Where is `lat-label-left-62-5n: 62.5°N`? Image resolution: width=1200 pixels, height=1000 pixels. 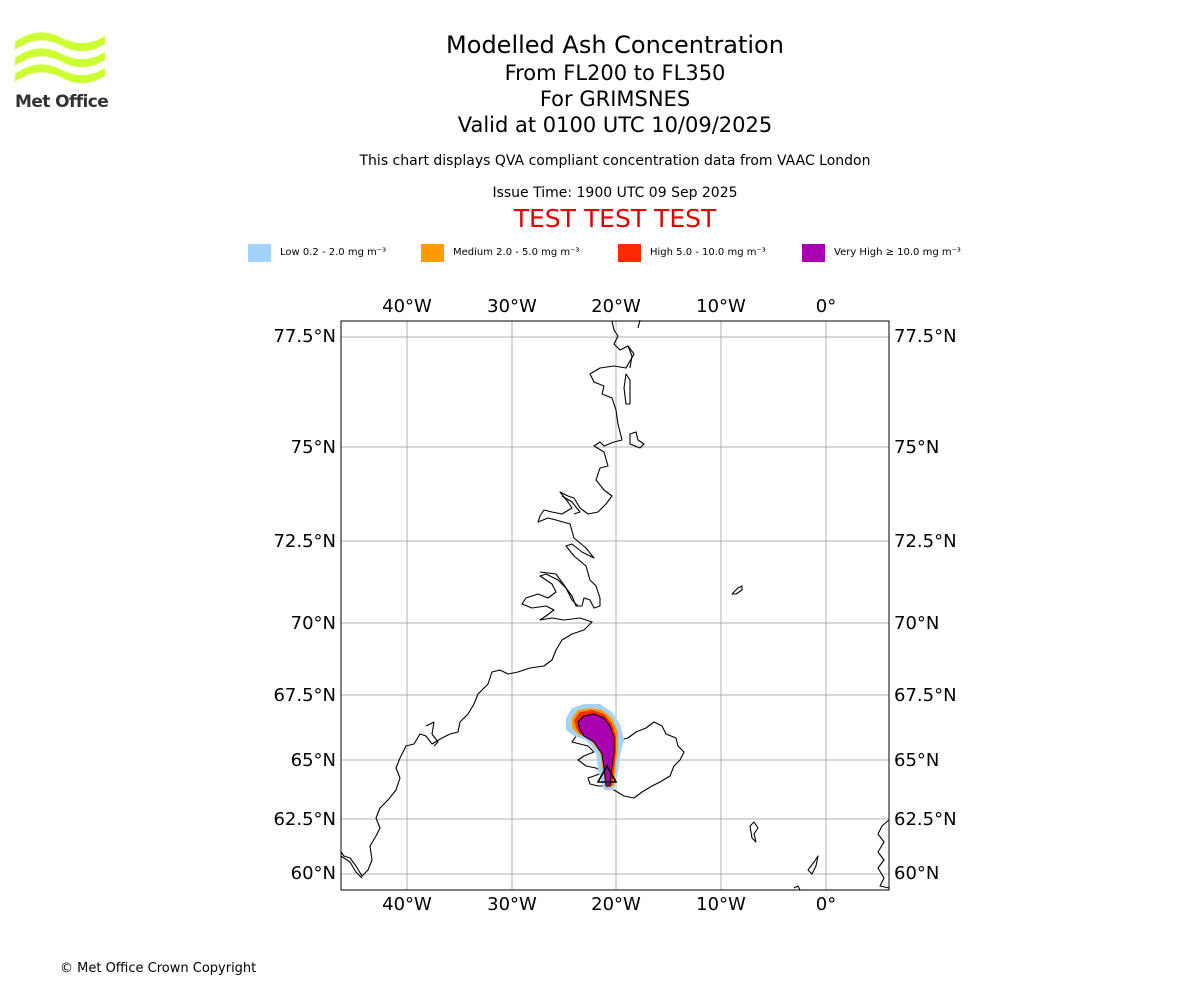 lat-label-left-62-5n: 62.5°N is located at coordinates (304, 819).